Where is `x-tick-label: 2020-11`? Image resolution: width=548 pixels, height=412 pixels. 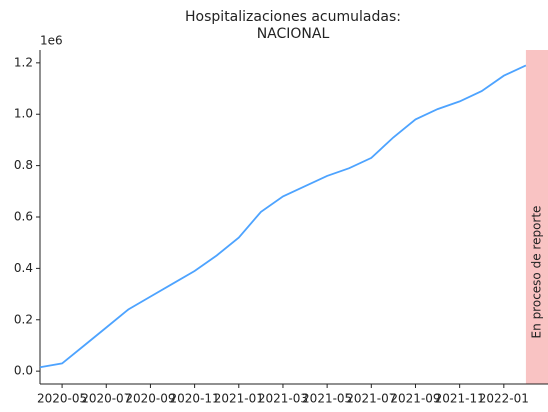 x-tick-label: 2020-11 is located at coordinates (195, 399).